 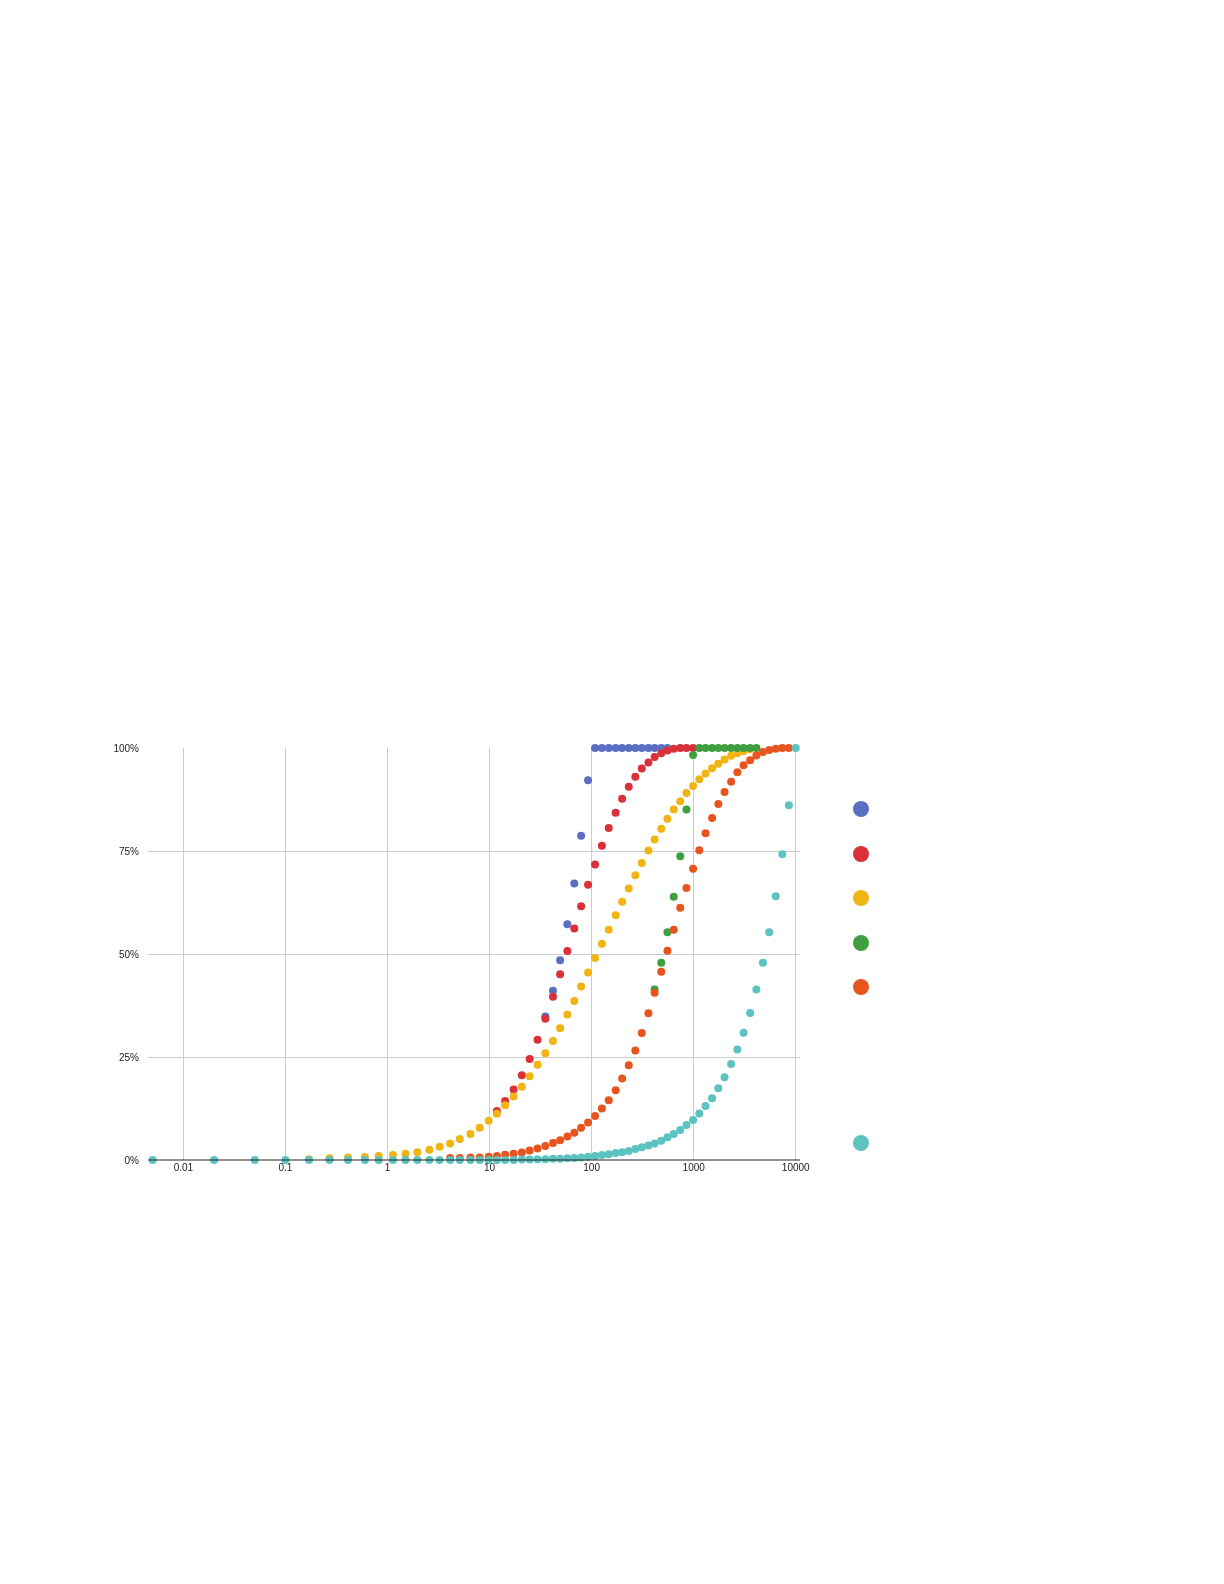 I want to click on y-tick-label: 100%, so click(x=126, y=748).